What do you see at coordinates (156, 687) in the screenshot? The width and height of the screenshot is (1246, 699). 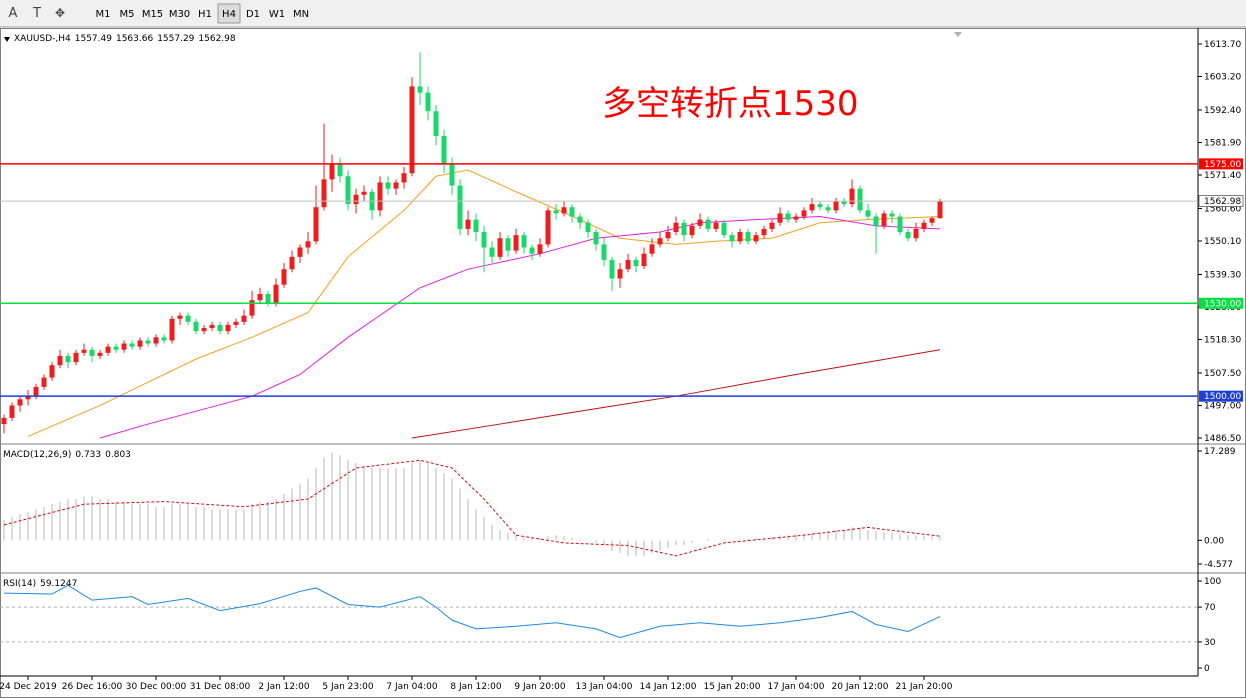 I see `x-tick-label: 30 Dec 00:00` at bounding box center [156, 687].